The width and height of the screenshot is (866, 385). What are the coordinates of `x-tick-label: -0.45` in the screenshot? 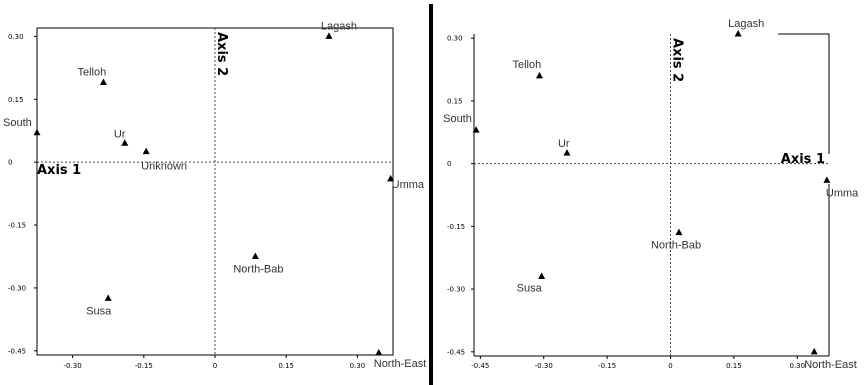 It's located at (480, 366).